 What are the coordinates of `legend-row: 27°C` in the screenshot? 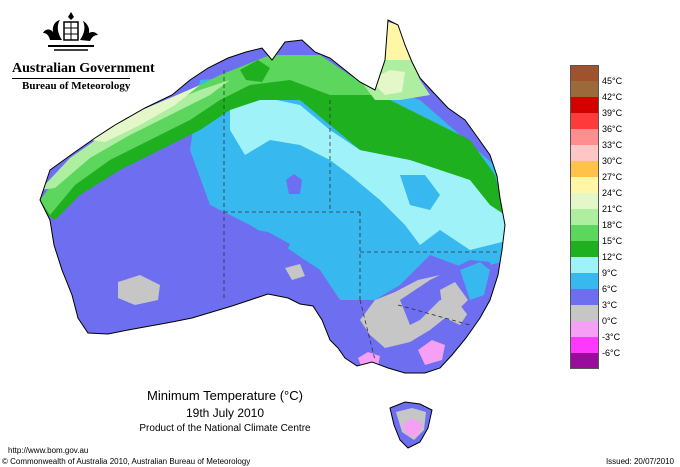 It's located at (598, 171).